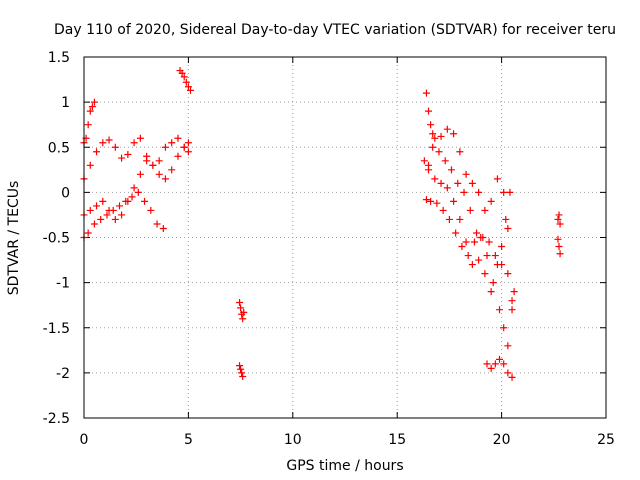  What do you see at coordinates (59, 58) in the screenshot?
I see `y-tick-label: 1.5` at bounding box center [59, 58].